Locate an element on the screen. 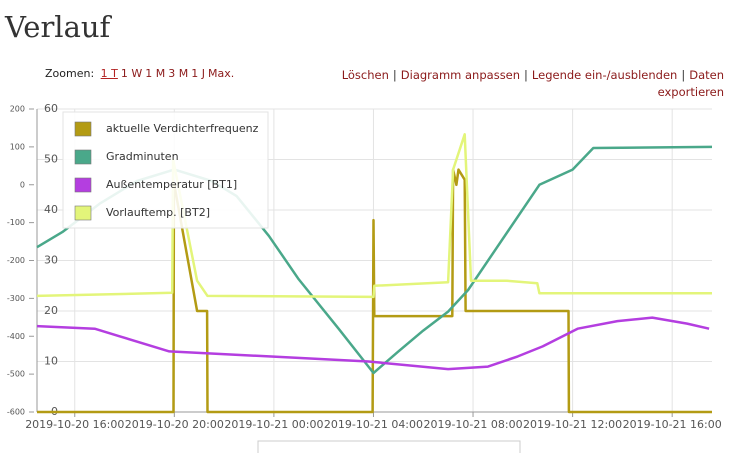 This screenshot has height=453, width=753. y-tick-label: -200 is located at coordinates (16, 260).